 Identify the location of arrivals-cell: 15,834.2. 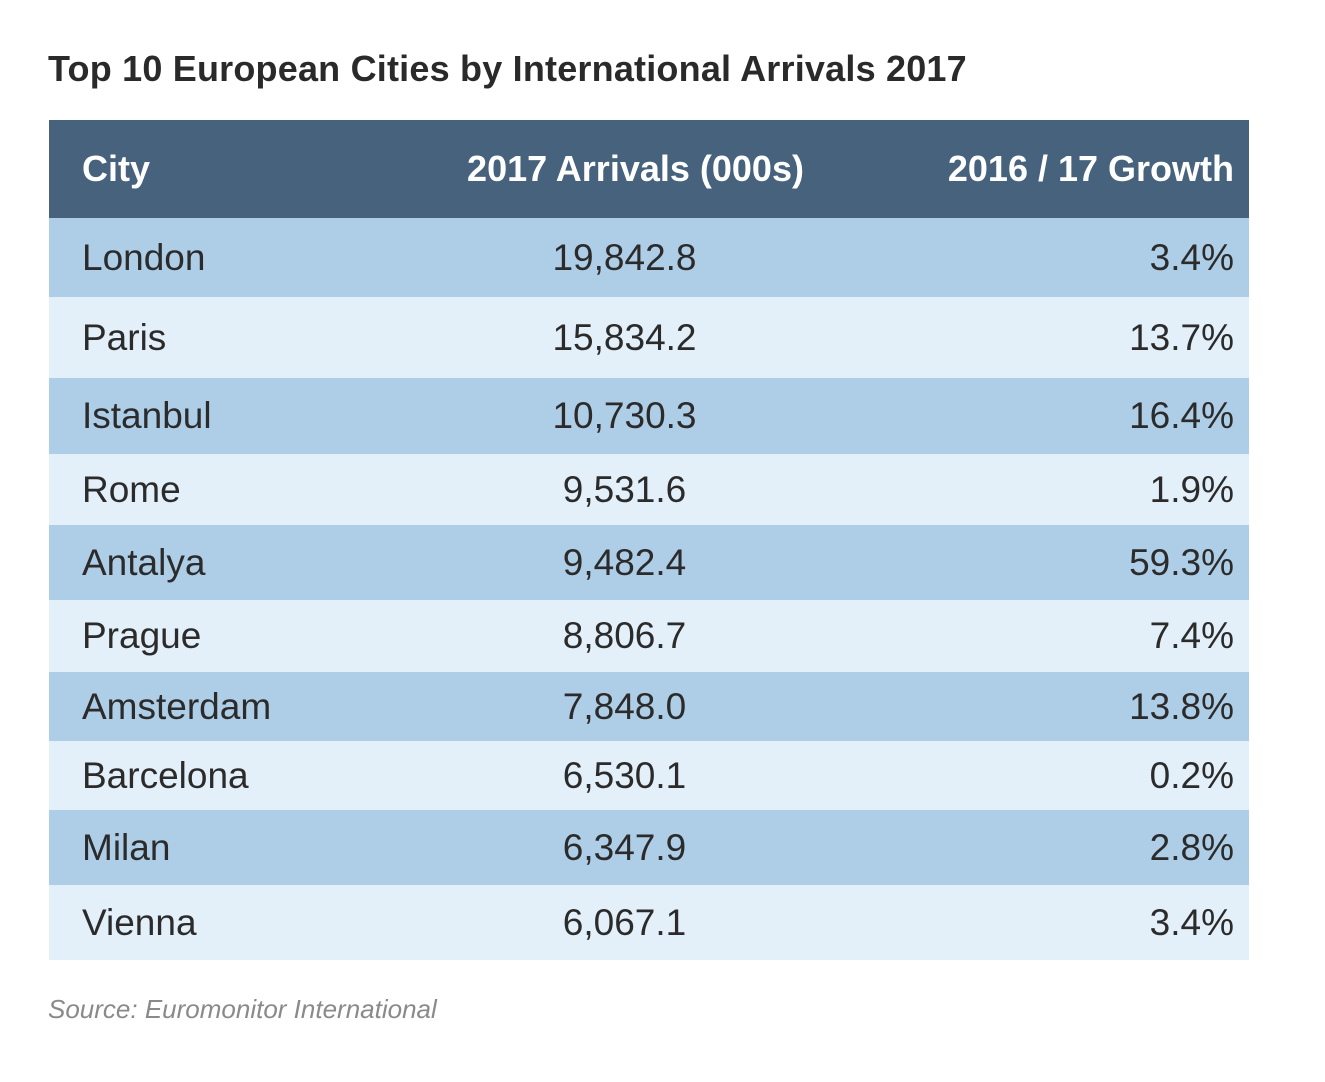
(624, 337).